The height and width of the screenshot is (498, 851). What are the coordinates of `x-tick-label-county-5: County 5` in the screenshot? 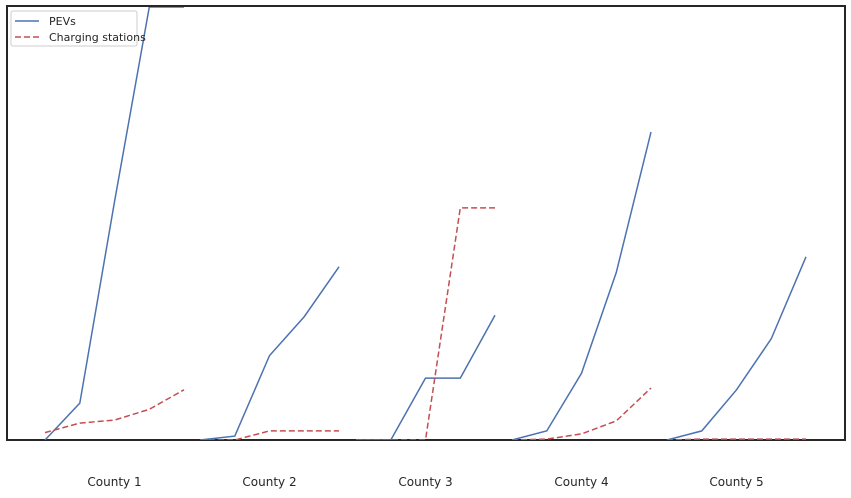 It's located at (736, 482).